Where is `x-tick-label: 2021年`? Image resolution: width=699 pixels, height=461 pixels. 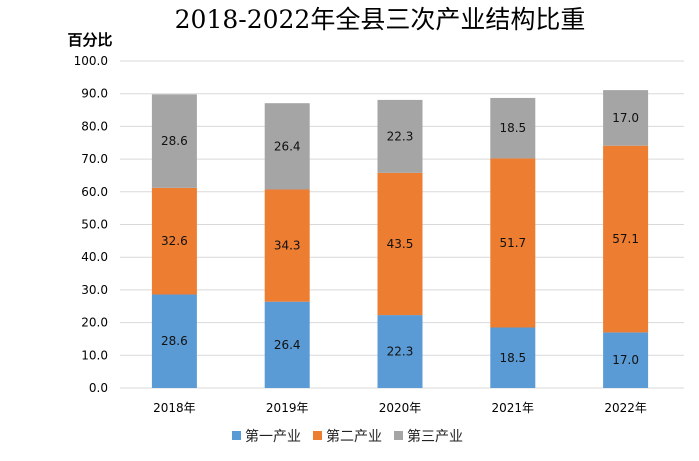 x-tick-label: 2021年 is located at coordinates (513, 408).